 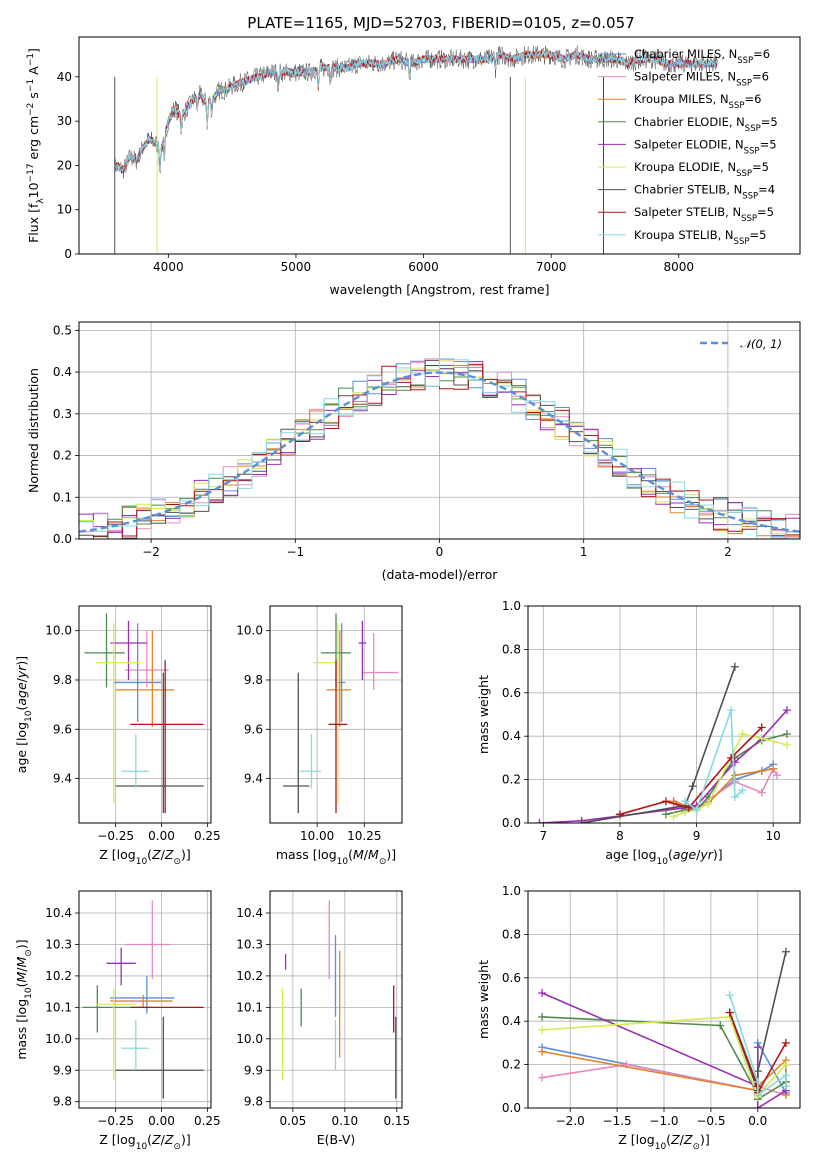 What do you see at coordinates (691, 771) in the screenshot?
I see `weight-line-salpeter_stelib` at bounding box center [691, 771].